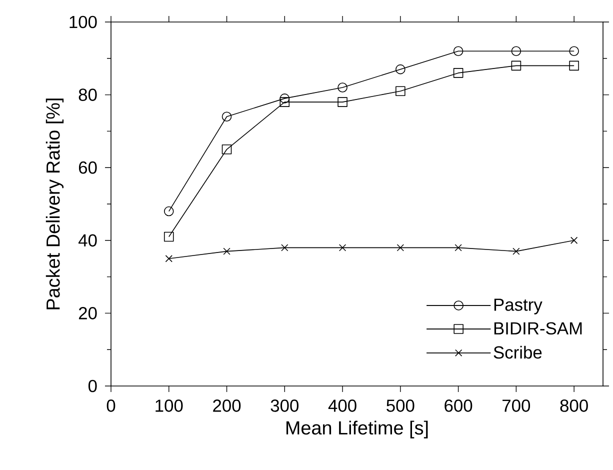  I want to click on x-tick-label: 500, so click(400, 406).